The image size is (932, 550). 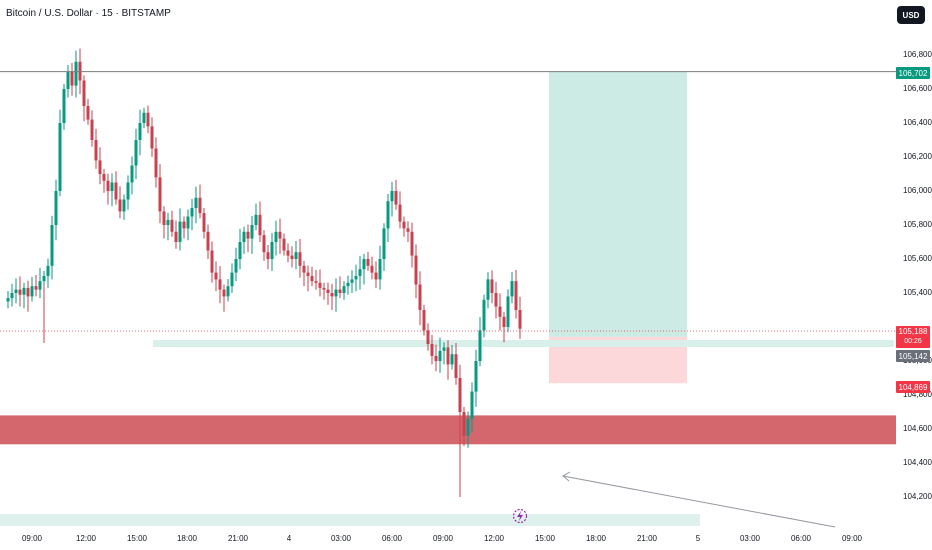 I want to click on session-band, so click(x=350, y=520).